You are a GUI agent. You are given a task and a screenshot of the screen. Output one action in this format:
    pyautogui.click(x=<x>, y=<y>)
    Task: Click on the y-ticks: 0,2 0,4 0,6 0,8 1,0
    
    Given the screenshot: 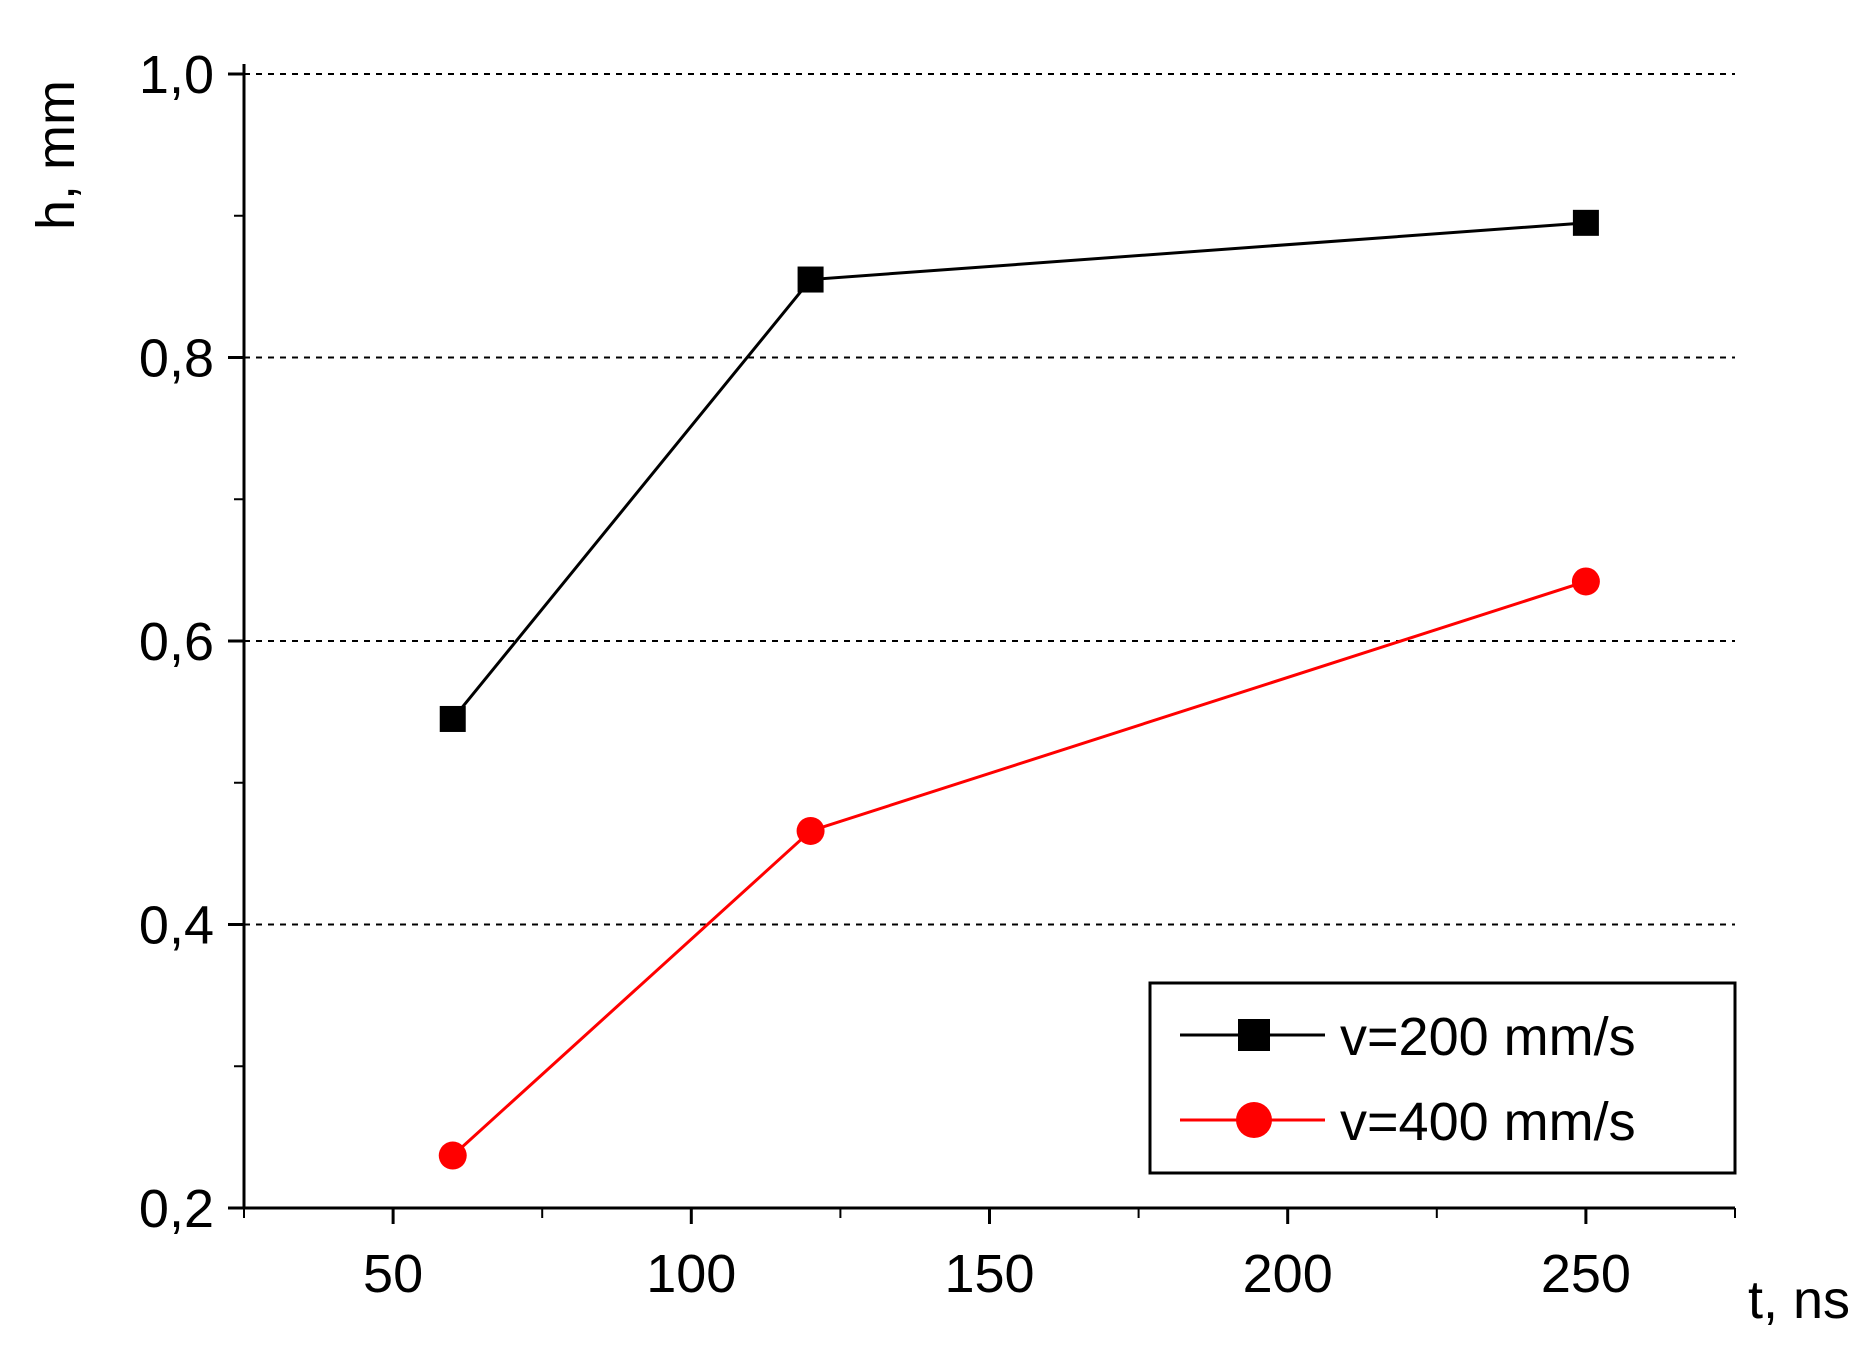 What is the action you would take?
    pyautogui.click(x=191, y=642)
    